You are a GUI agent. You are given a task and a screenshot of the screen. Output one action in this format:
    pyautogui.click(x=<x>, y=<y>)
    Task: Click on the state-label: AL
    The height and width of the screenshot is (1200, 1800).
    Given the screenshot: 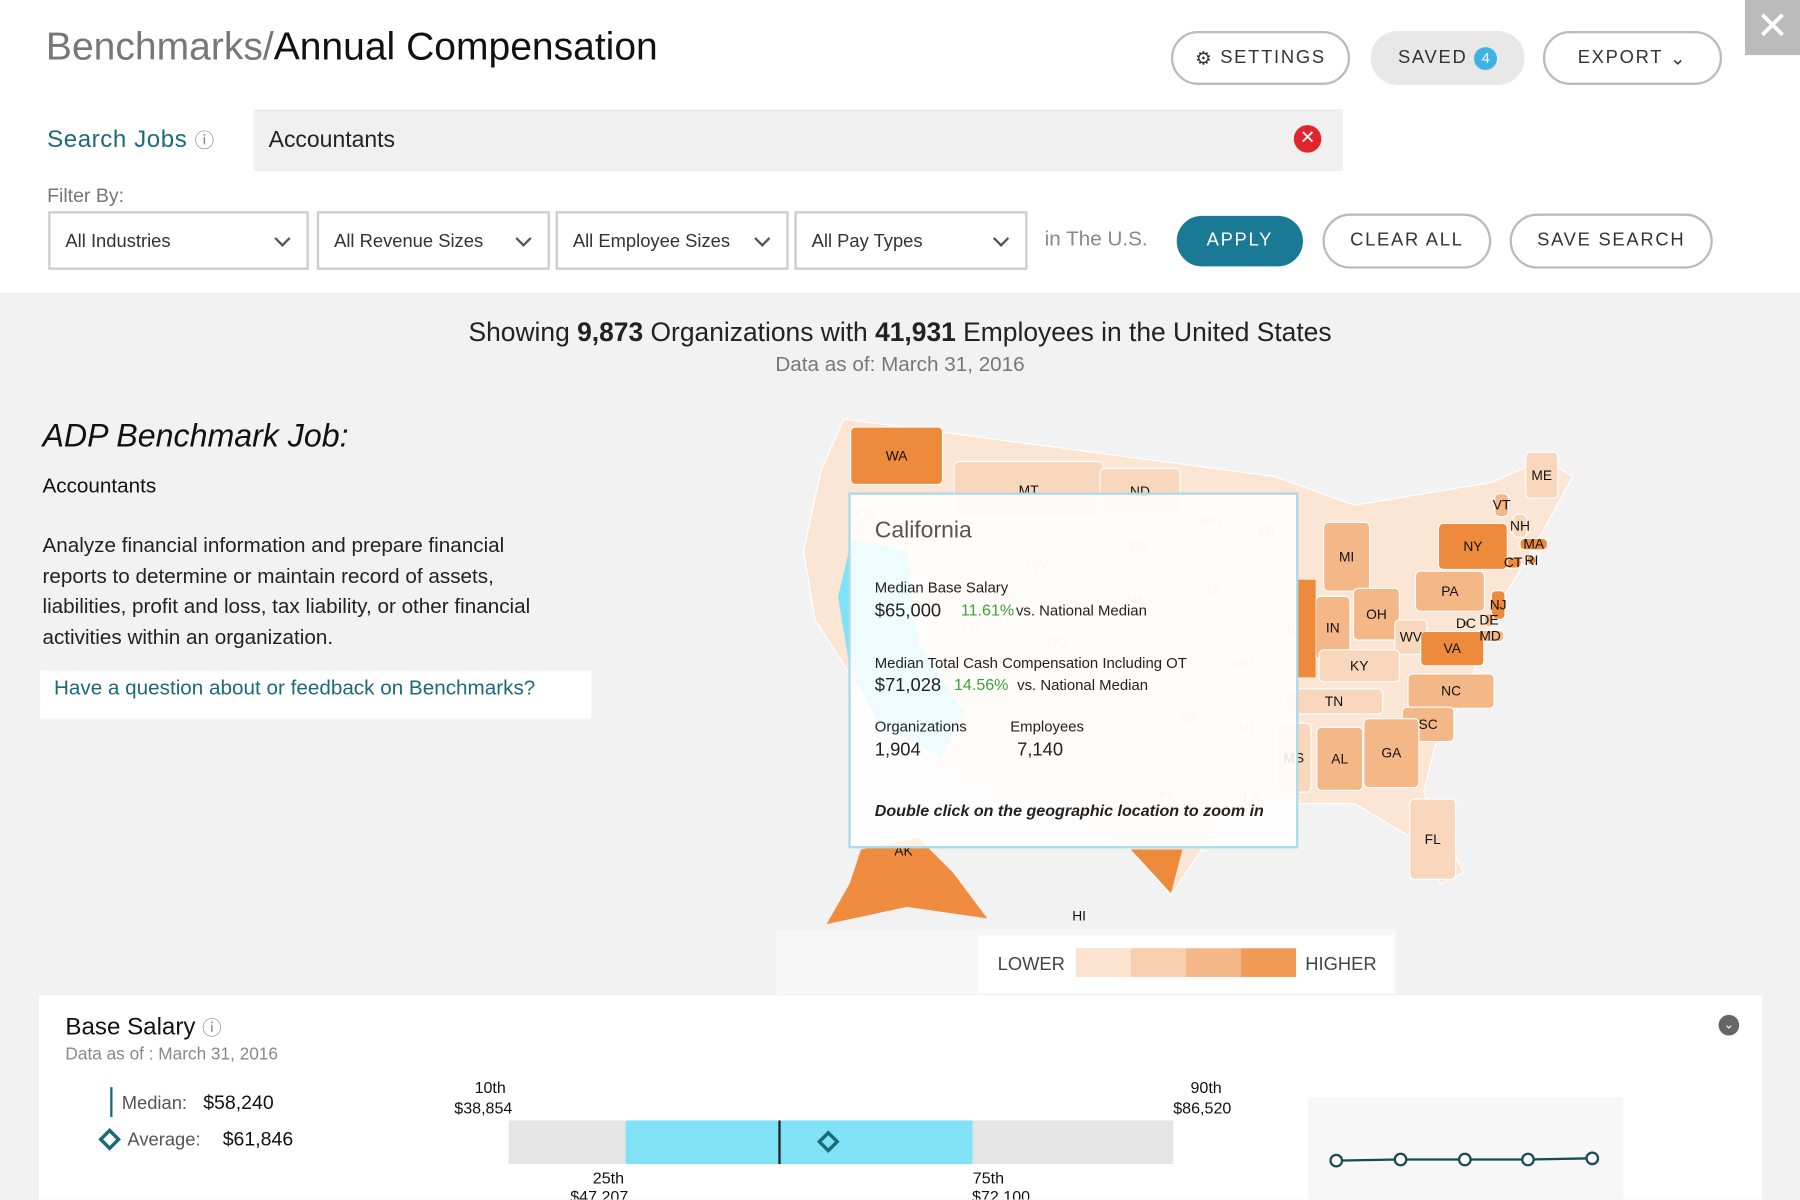 What is the action you would take?
    pyautogui.click(x=1339, y=758)
    